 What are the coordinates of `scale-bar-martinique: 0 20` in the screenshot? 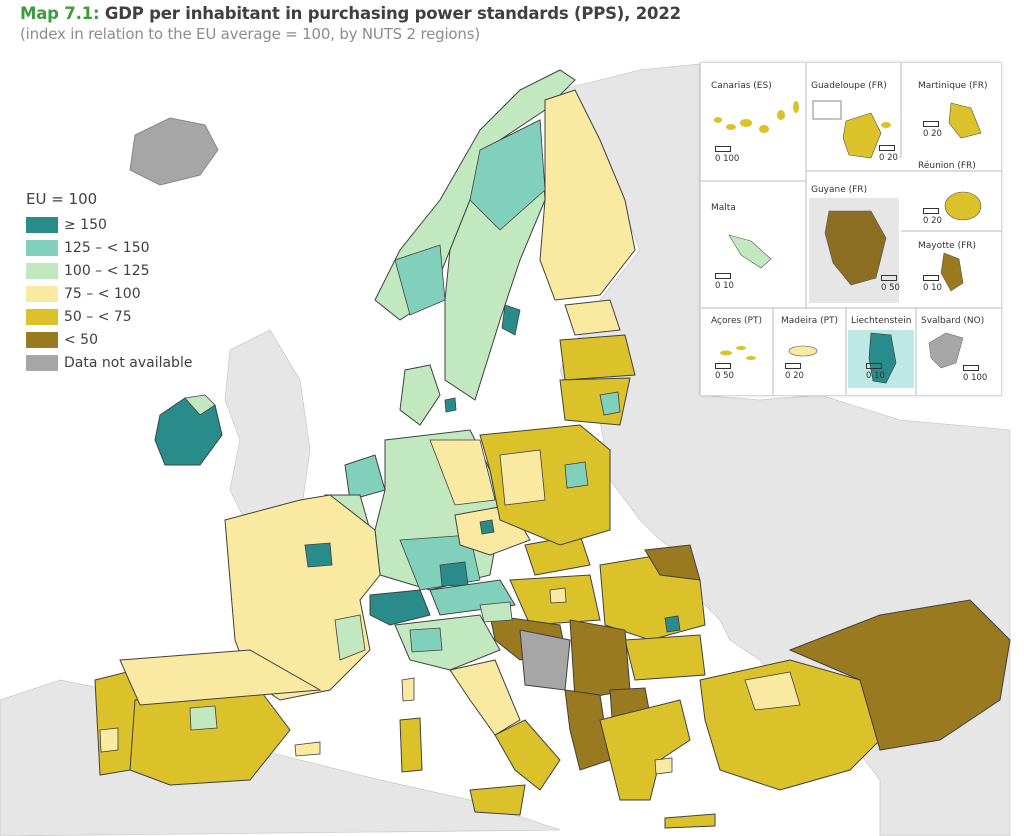 It's located at (932, 130).